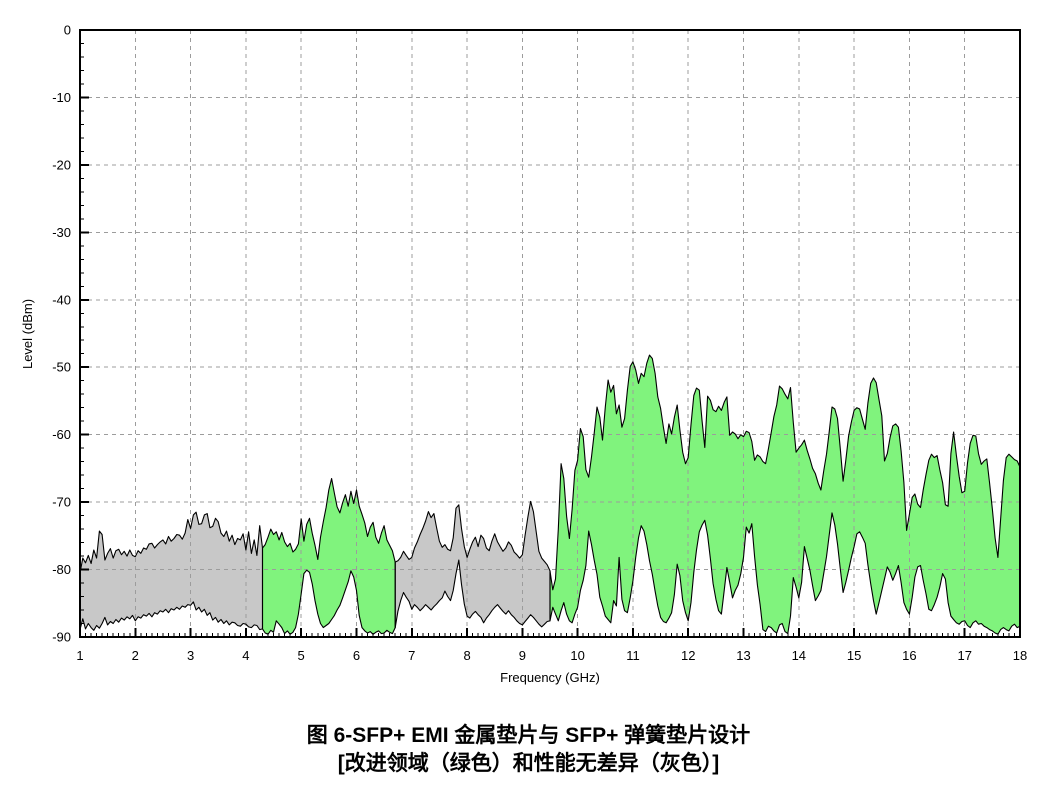 The image size is (1057, 790). Describe the element at coordinates (61, 334) in the screenshot. I see `y-tick-labels: 0 -10 -20 -30 -40 -50 -60 -70 -80 -90` at that location.